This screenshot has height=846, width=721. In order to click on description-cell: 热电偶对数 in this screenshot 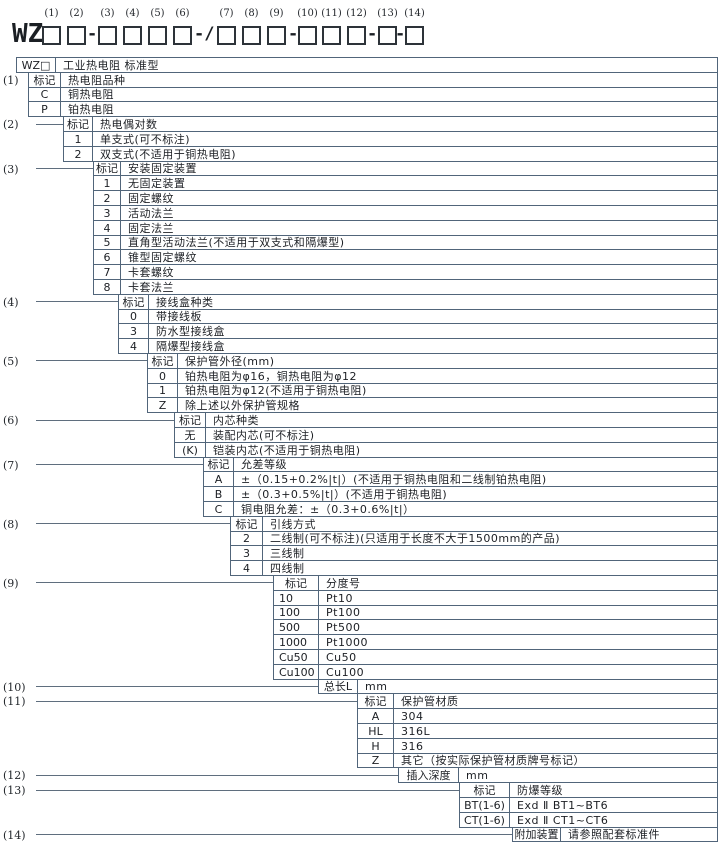, I will do `click(129, 124)`.